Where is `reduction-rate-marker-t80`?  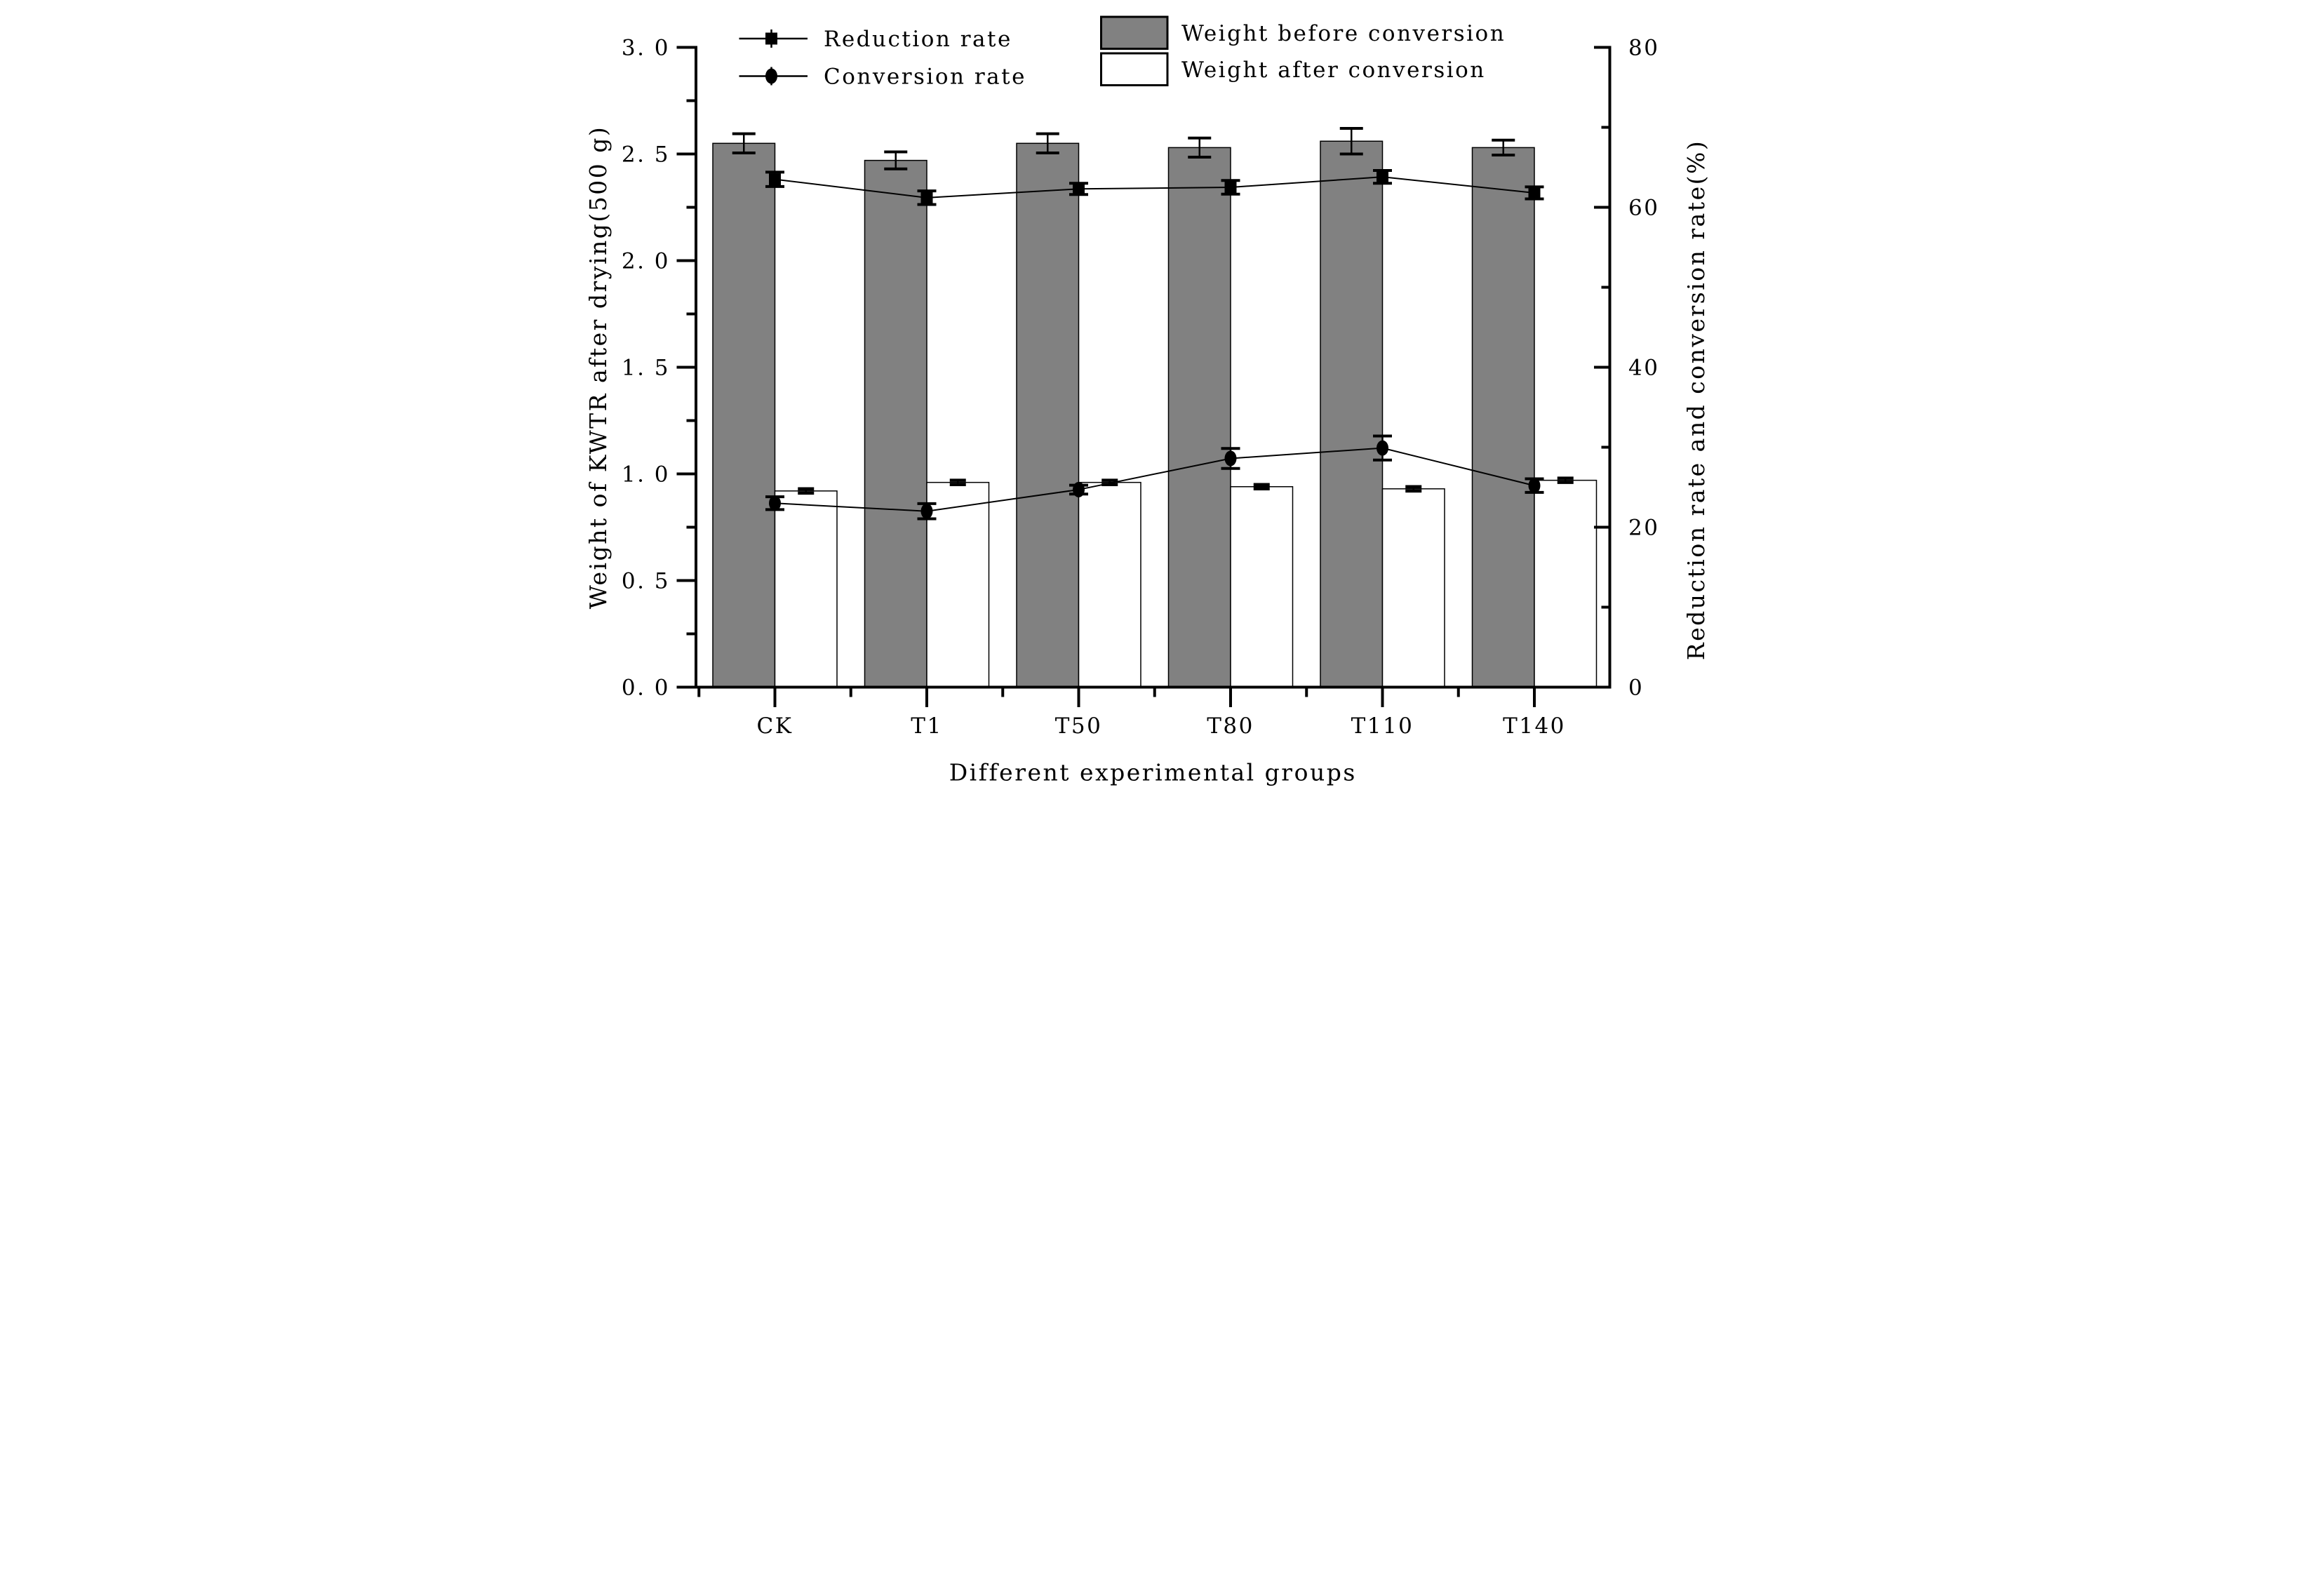 reduction-rate-marker-t80 is located at coordinates (1231, 187).